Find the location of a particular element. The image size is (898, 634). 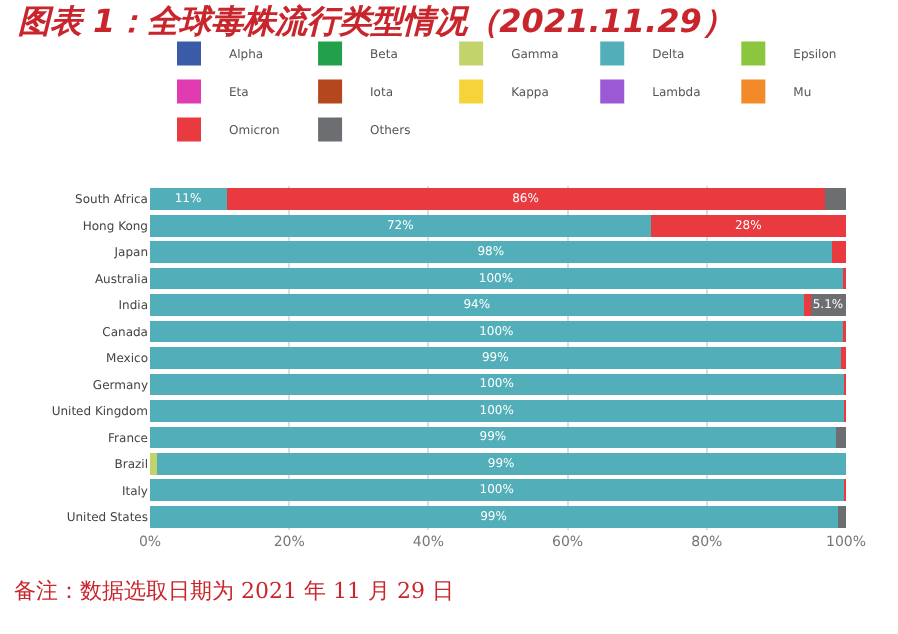

text: 备注：数据选取日期为 2021 年 11 月 29 日 is located at coordinates (234, 591).